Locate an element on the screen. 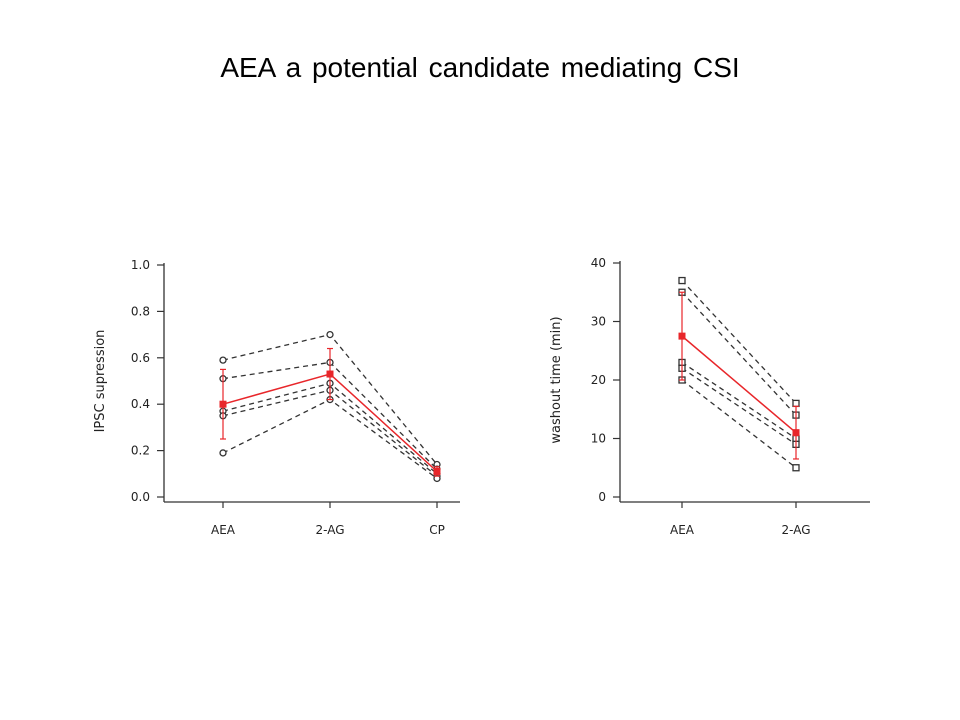 The height and width of the screenshot is (720, 960). chart2-x-tick-label: 2-AG is located at coordinates (796, 530).